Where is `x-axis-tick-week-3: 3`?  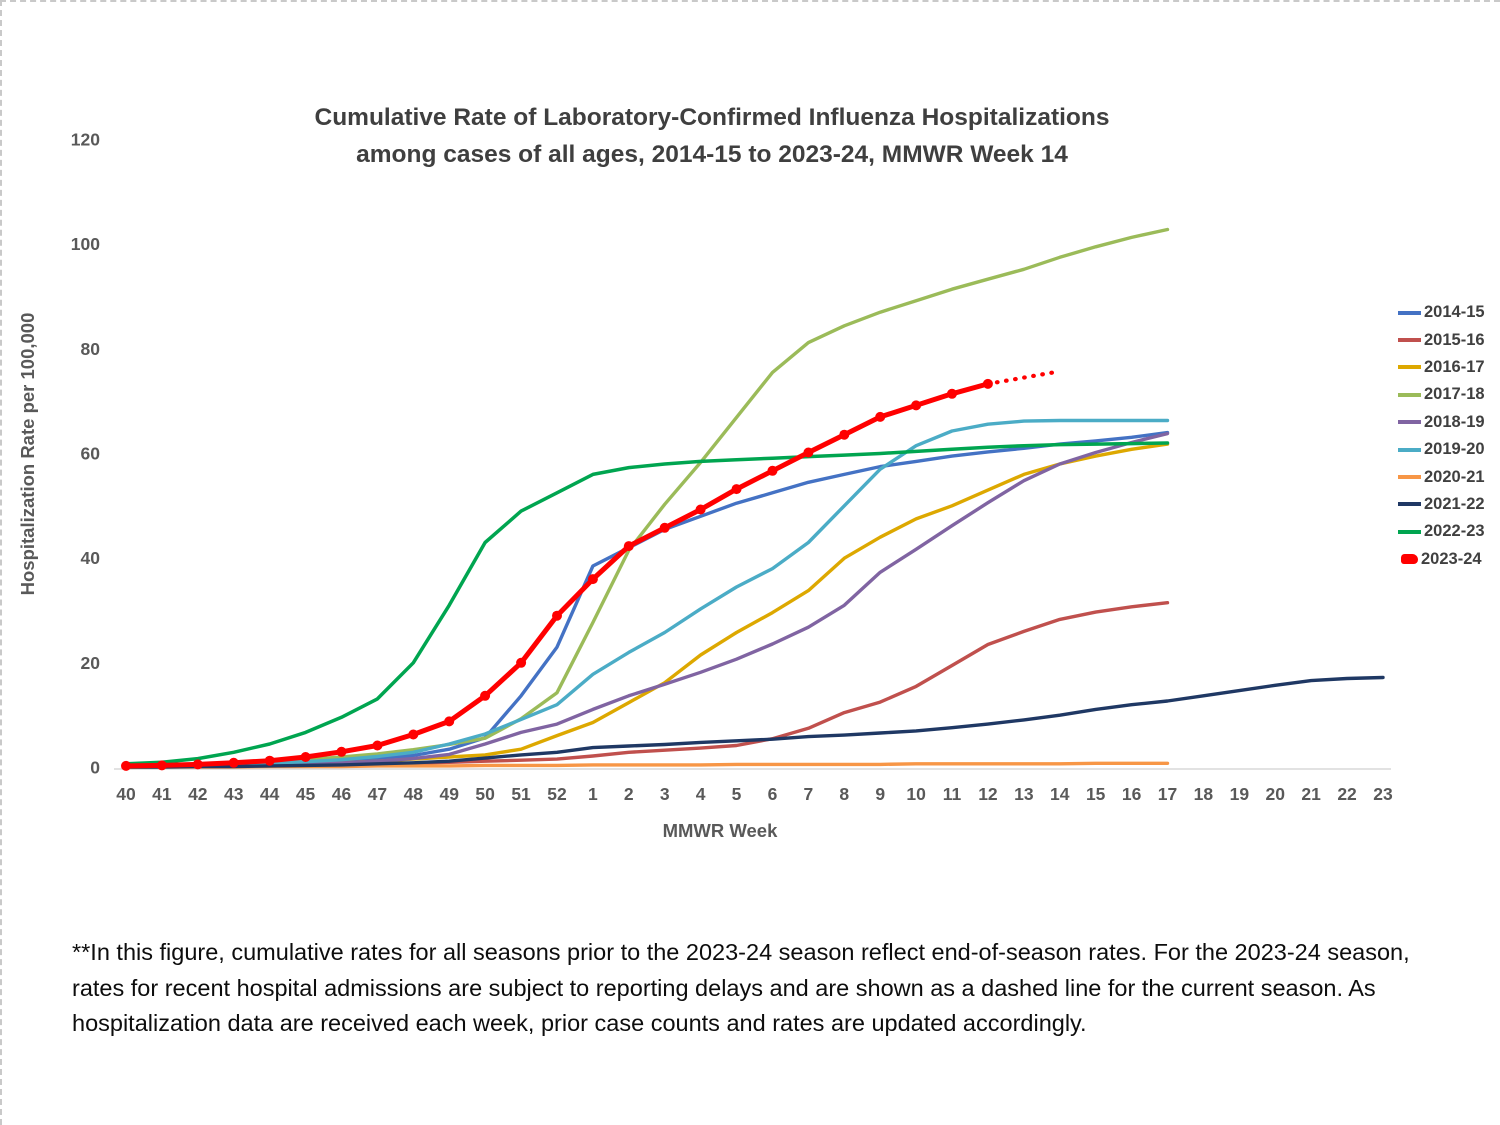
x-axis-tick-week-3: 3 is located at coordinates (665, 794).